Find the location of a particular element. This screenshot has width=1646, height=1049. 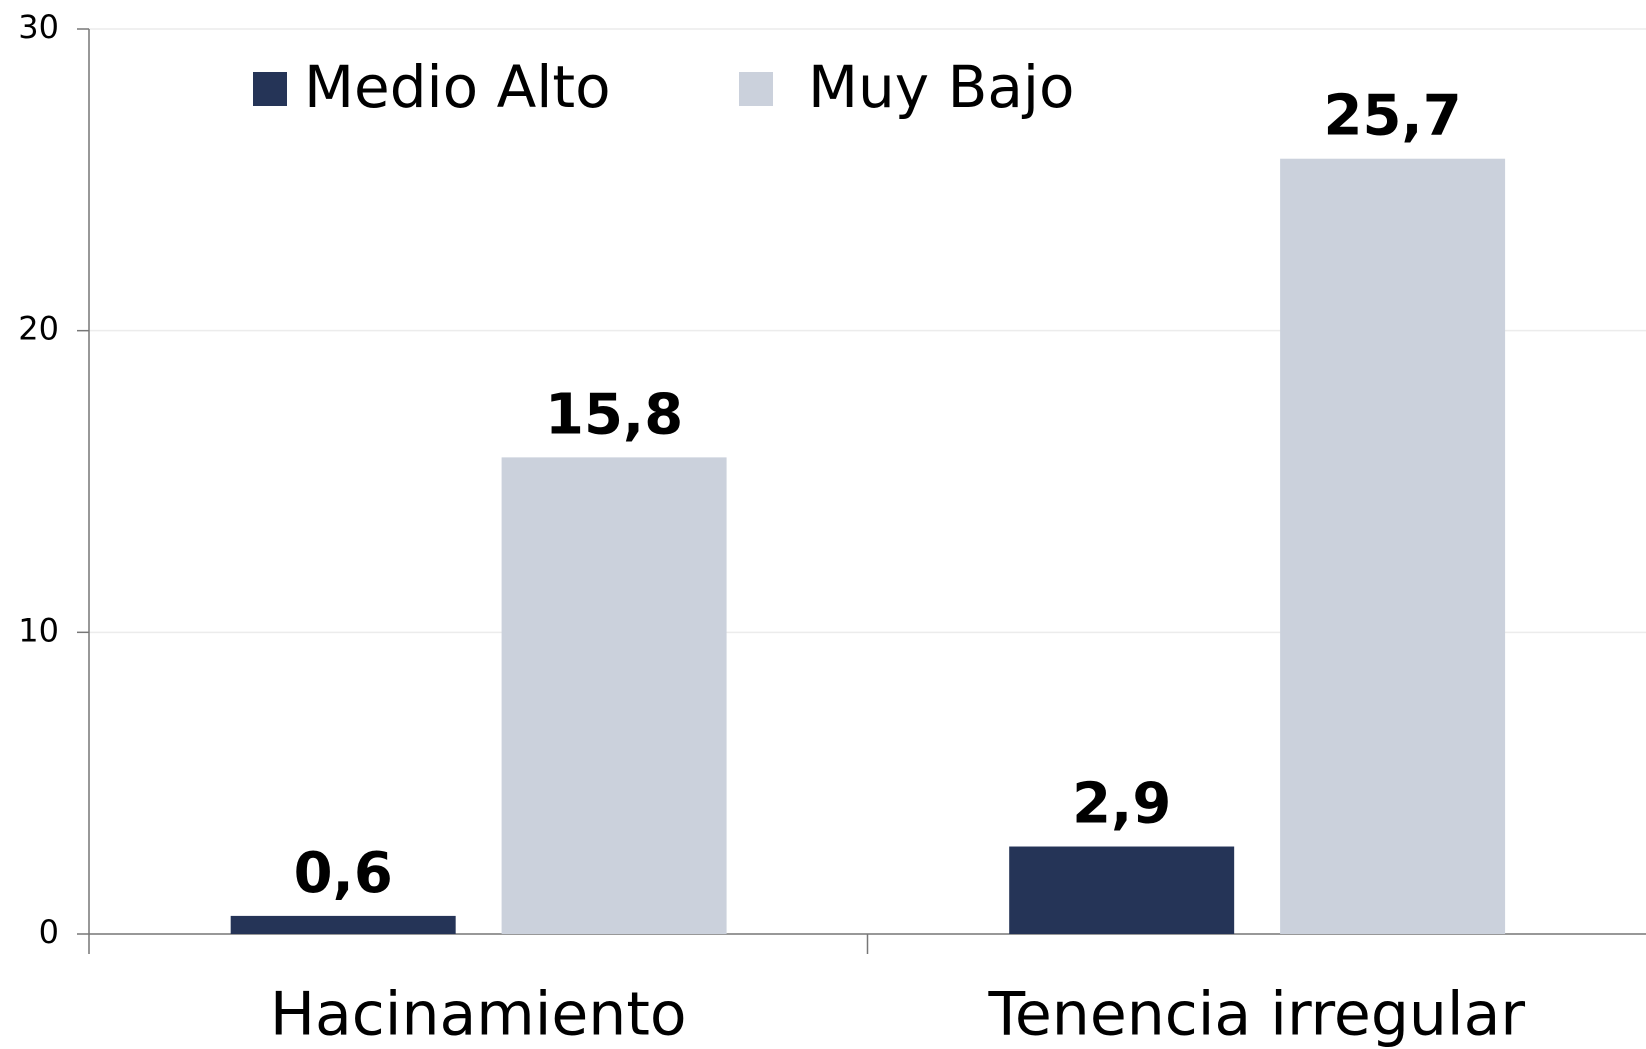

y-tick-label: 10 is located at coordinates (38, 630).